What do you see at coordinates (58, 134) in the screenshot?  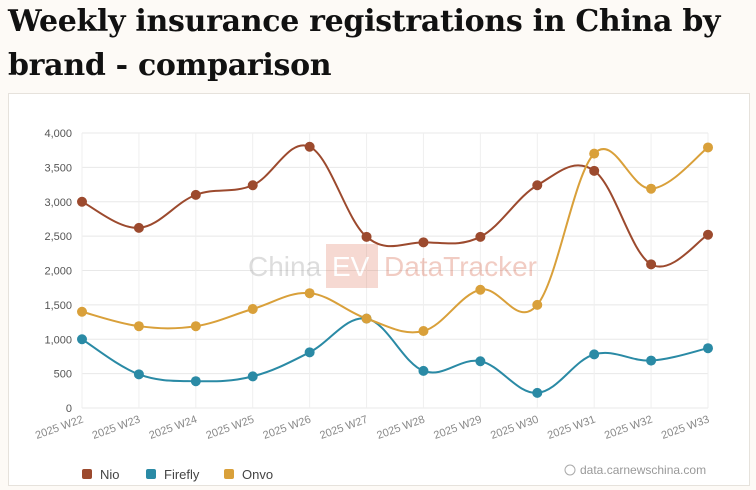 I see `y-tick-label: 4,000` at bounding box center [58, 134].